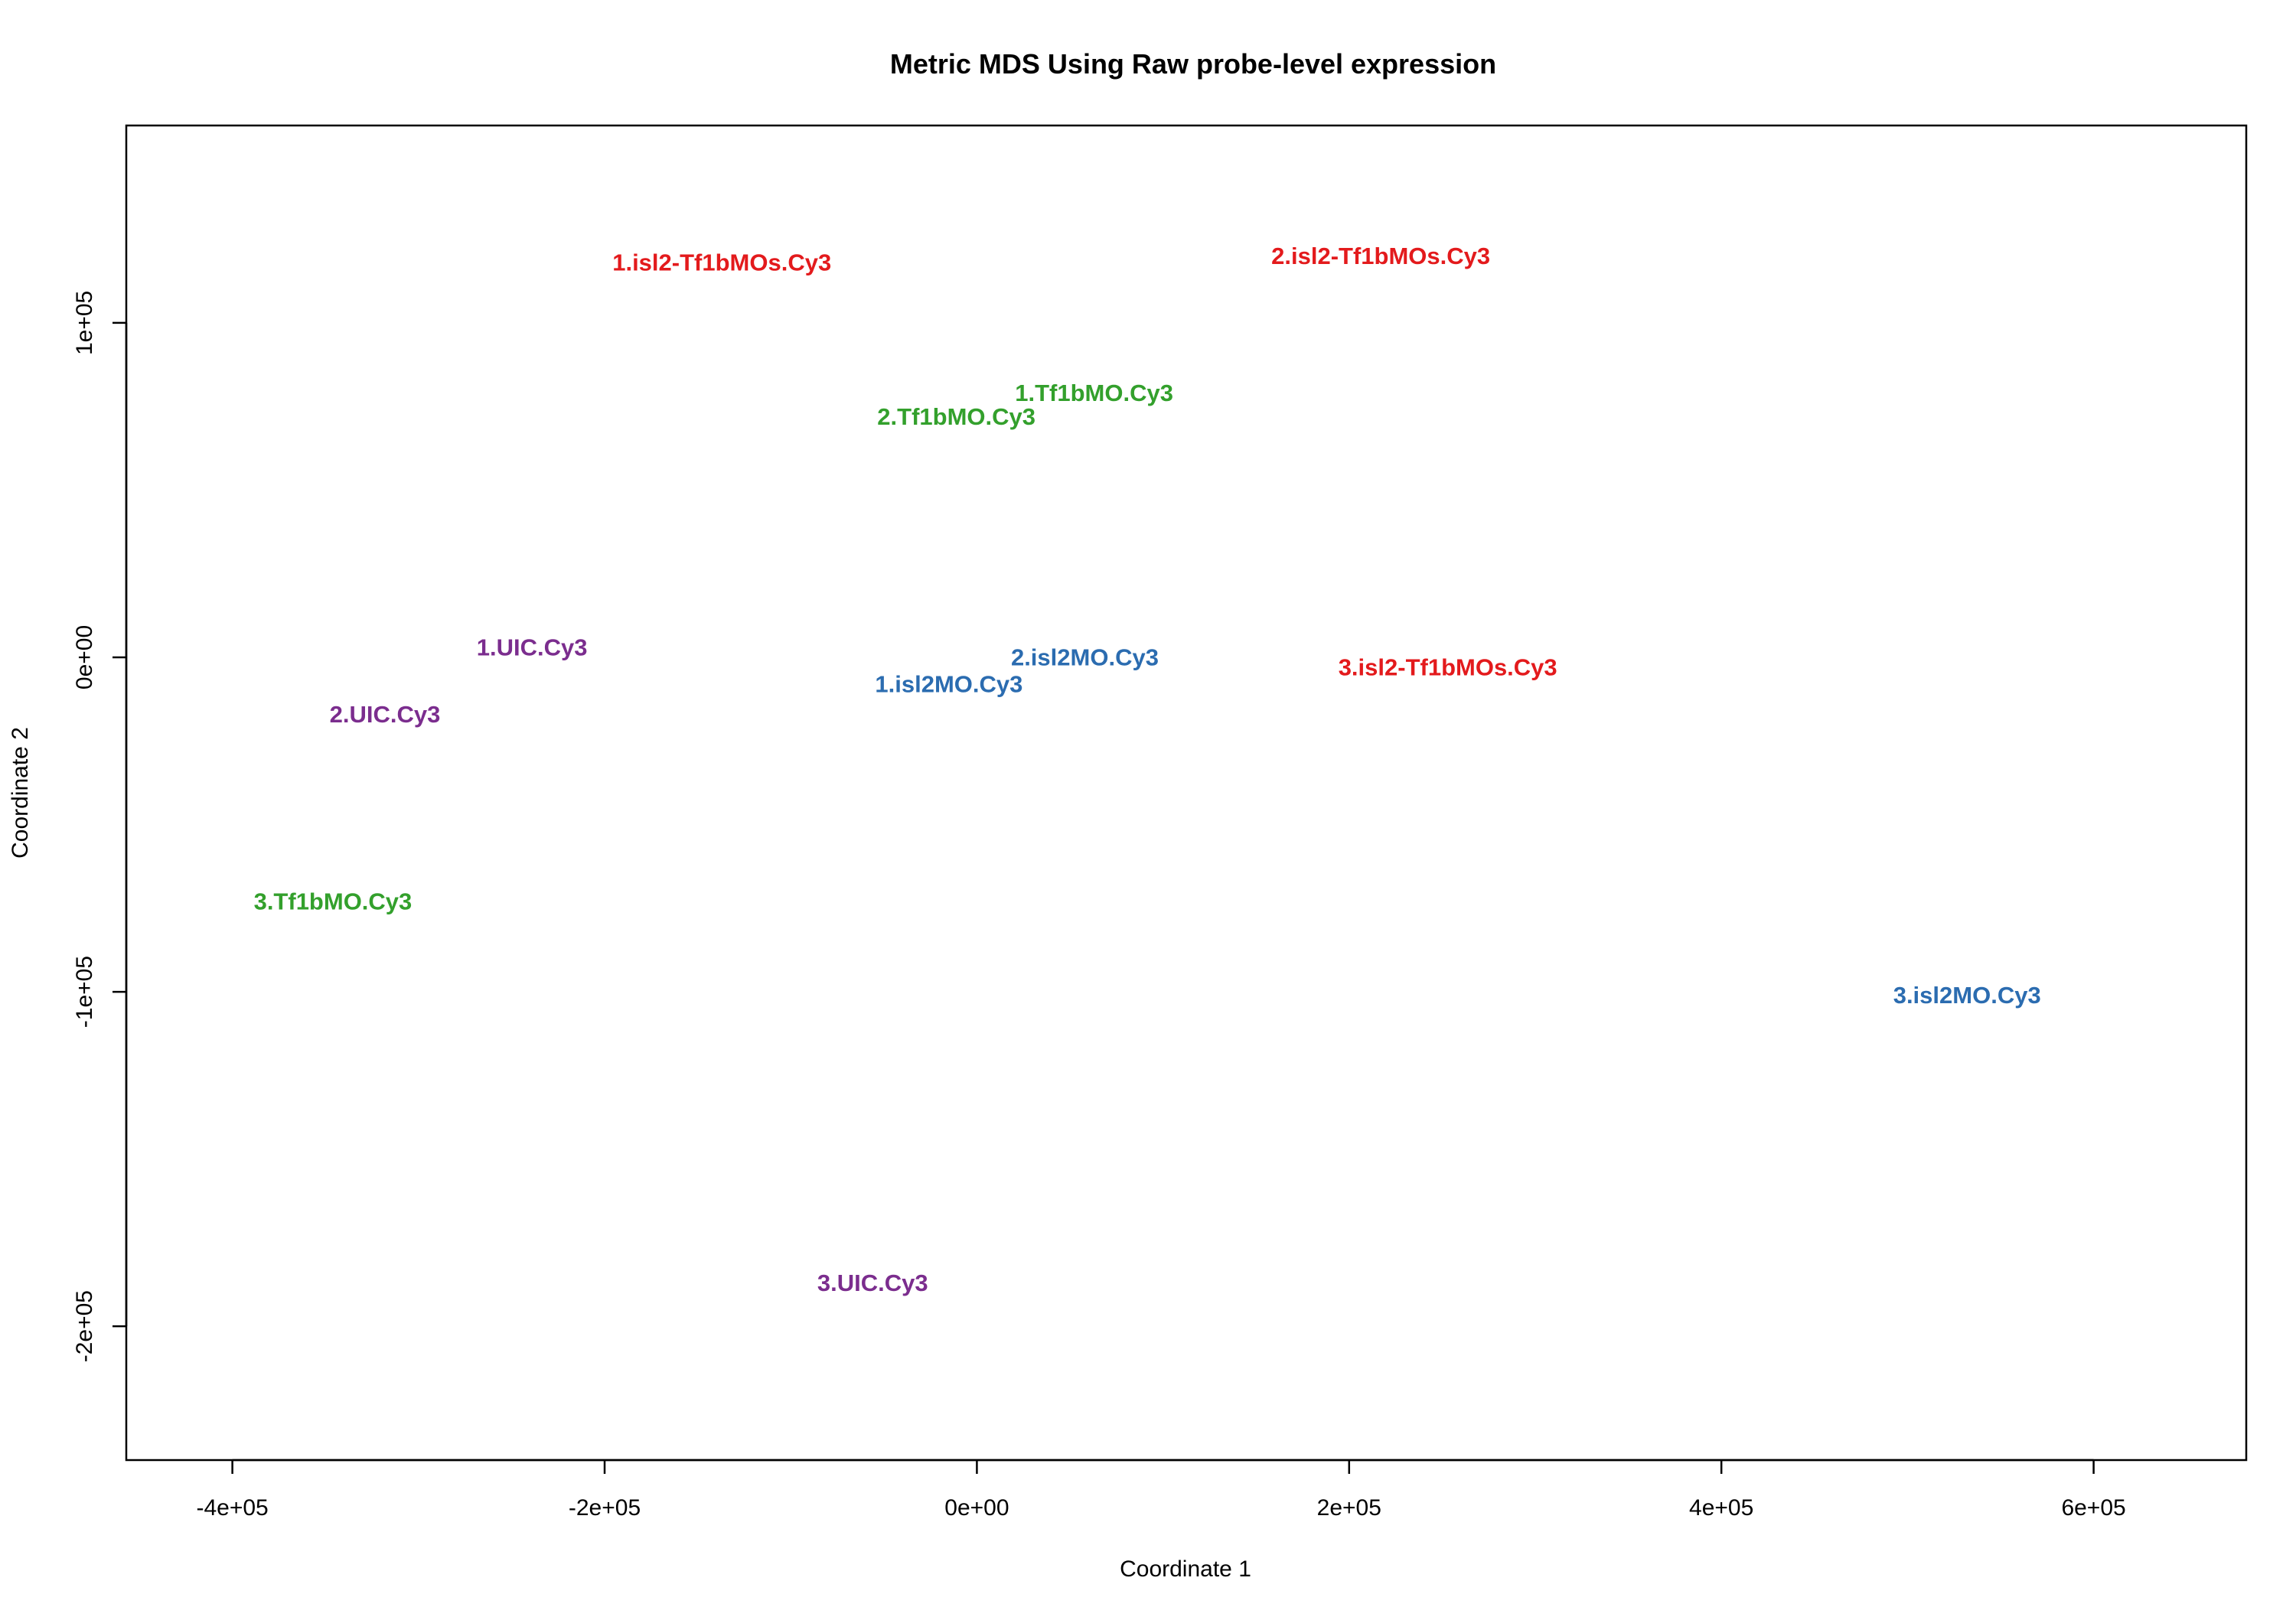 The height and width of the screenshot is (1607, 2296). I want to click on y-axis: -2e+05 -1e+05 0e+00 1e+05, so click(100, 826).